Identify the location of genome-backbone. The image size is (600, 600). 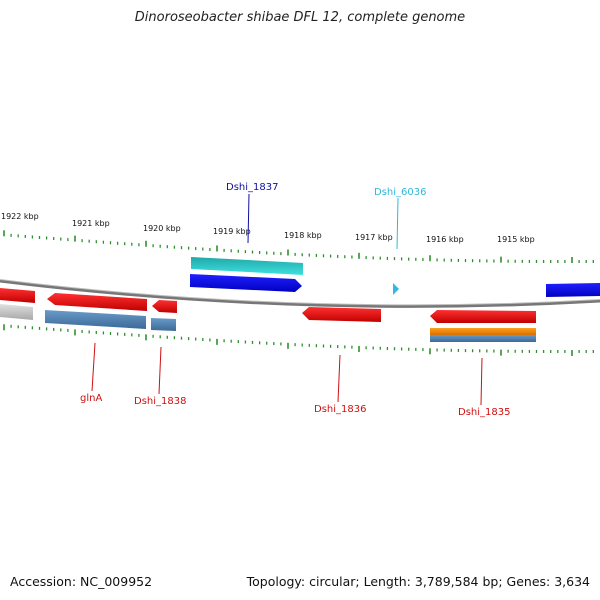
(300, 293).